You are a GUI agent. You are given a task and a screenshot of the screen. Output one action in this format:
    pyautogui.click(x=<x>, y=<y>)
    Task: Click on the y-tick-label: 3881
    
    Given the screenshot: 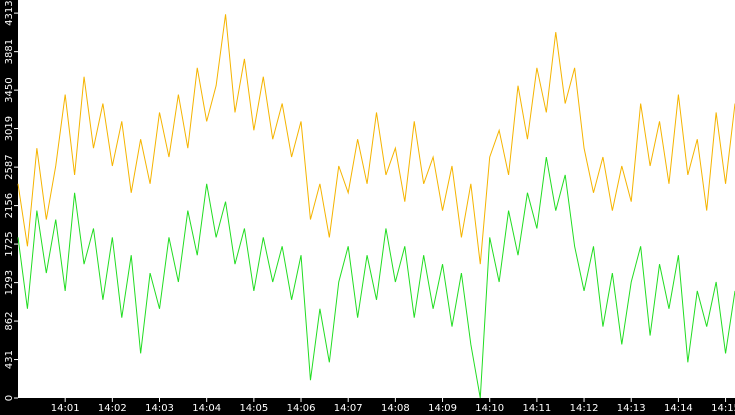 What is the action you would take?
    pyautogui.click(x=9, y=51)
    